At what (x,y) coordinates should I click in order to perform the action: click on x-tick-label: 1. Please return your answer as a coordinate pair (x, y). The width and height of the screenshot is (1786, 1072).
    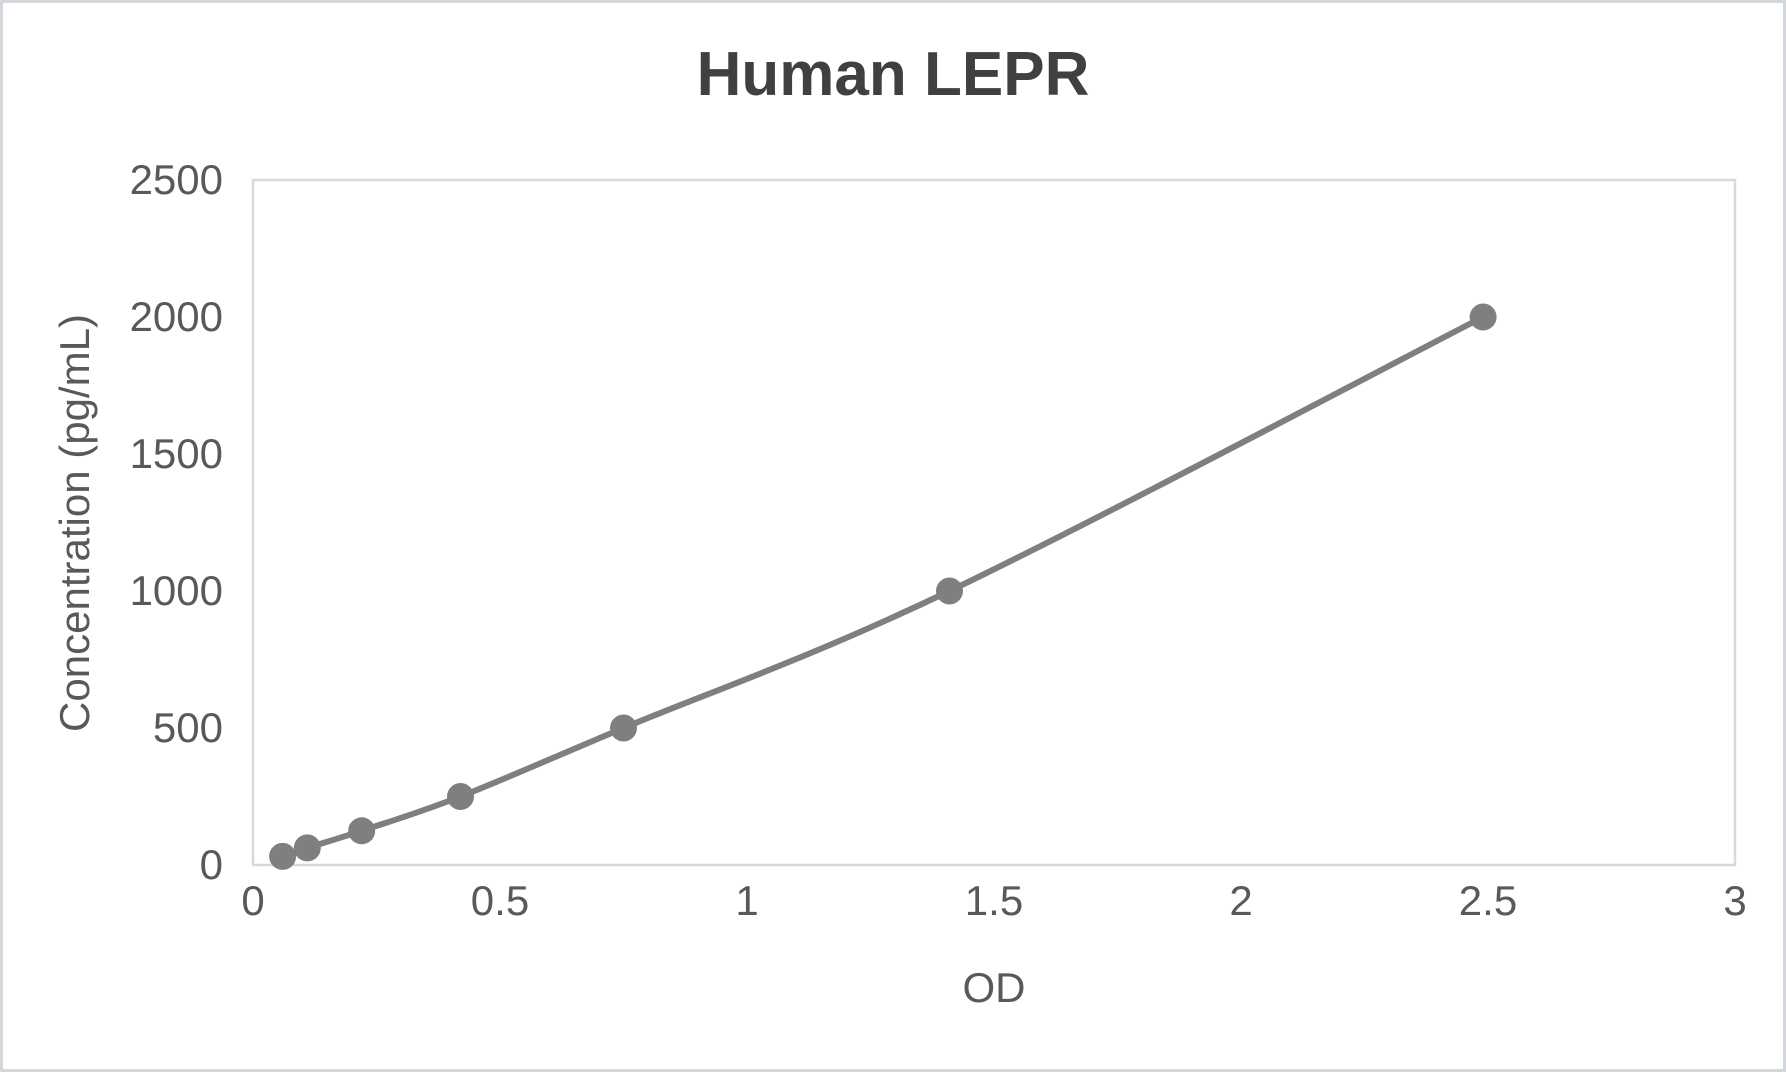
    Looking at the image, I should click on (747, 900).